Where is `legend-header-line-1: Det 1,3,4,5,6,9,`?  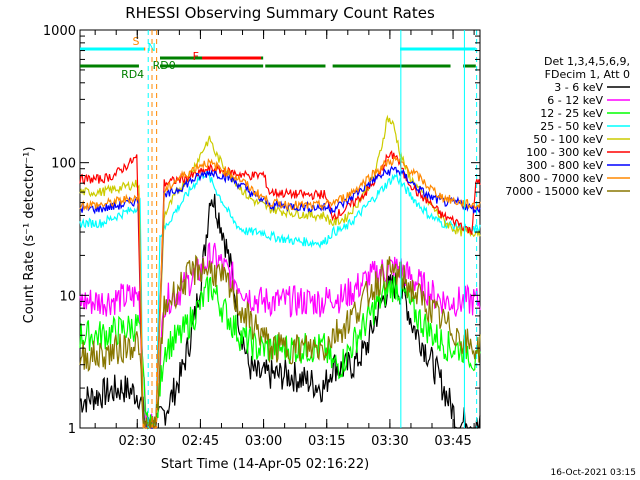 legend-header-line-1: Det 1,3,4,5,6,9, is located at coordinates (587, 61).